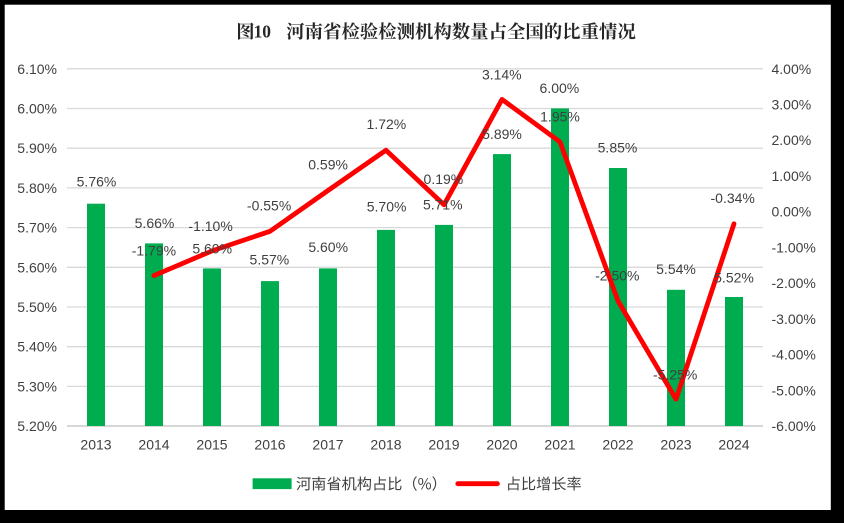 This screenshot has height=523, width=844. I want to click on svg-text: 2018, so click(385, 445).